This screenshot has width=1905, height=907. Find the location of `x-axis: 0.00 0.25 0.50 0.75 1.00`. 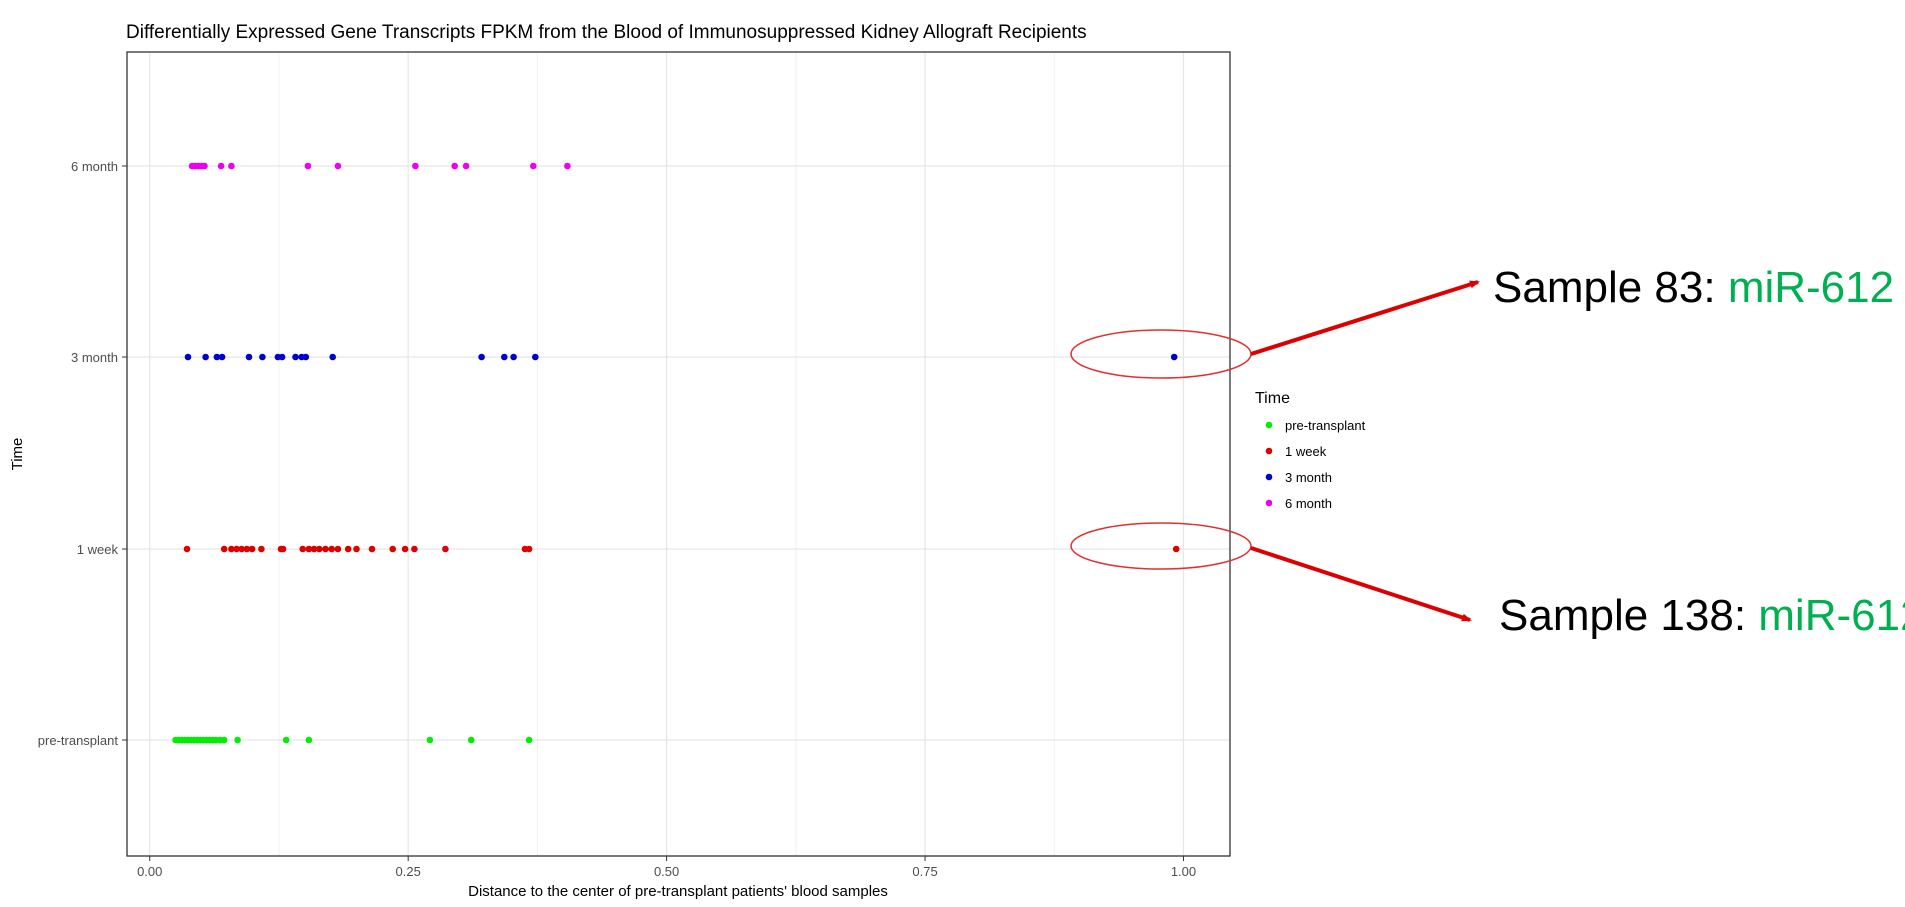

x-axis: 0.00 0.25 0.50 0.75 1.00 is located at coordinates (666, 867).